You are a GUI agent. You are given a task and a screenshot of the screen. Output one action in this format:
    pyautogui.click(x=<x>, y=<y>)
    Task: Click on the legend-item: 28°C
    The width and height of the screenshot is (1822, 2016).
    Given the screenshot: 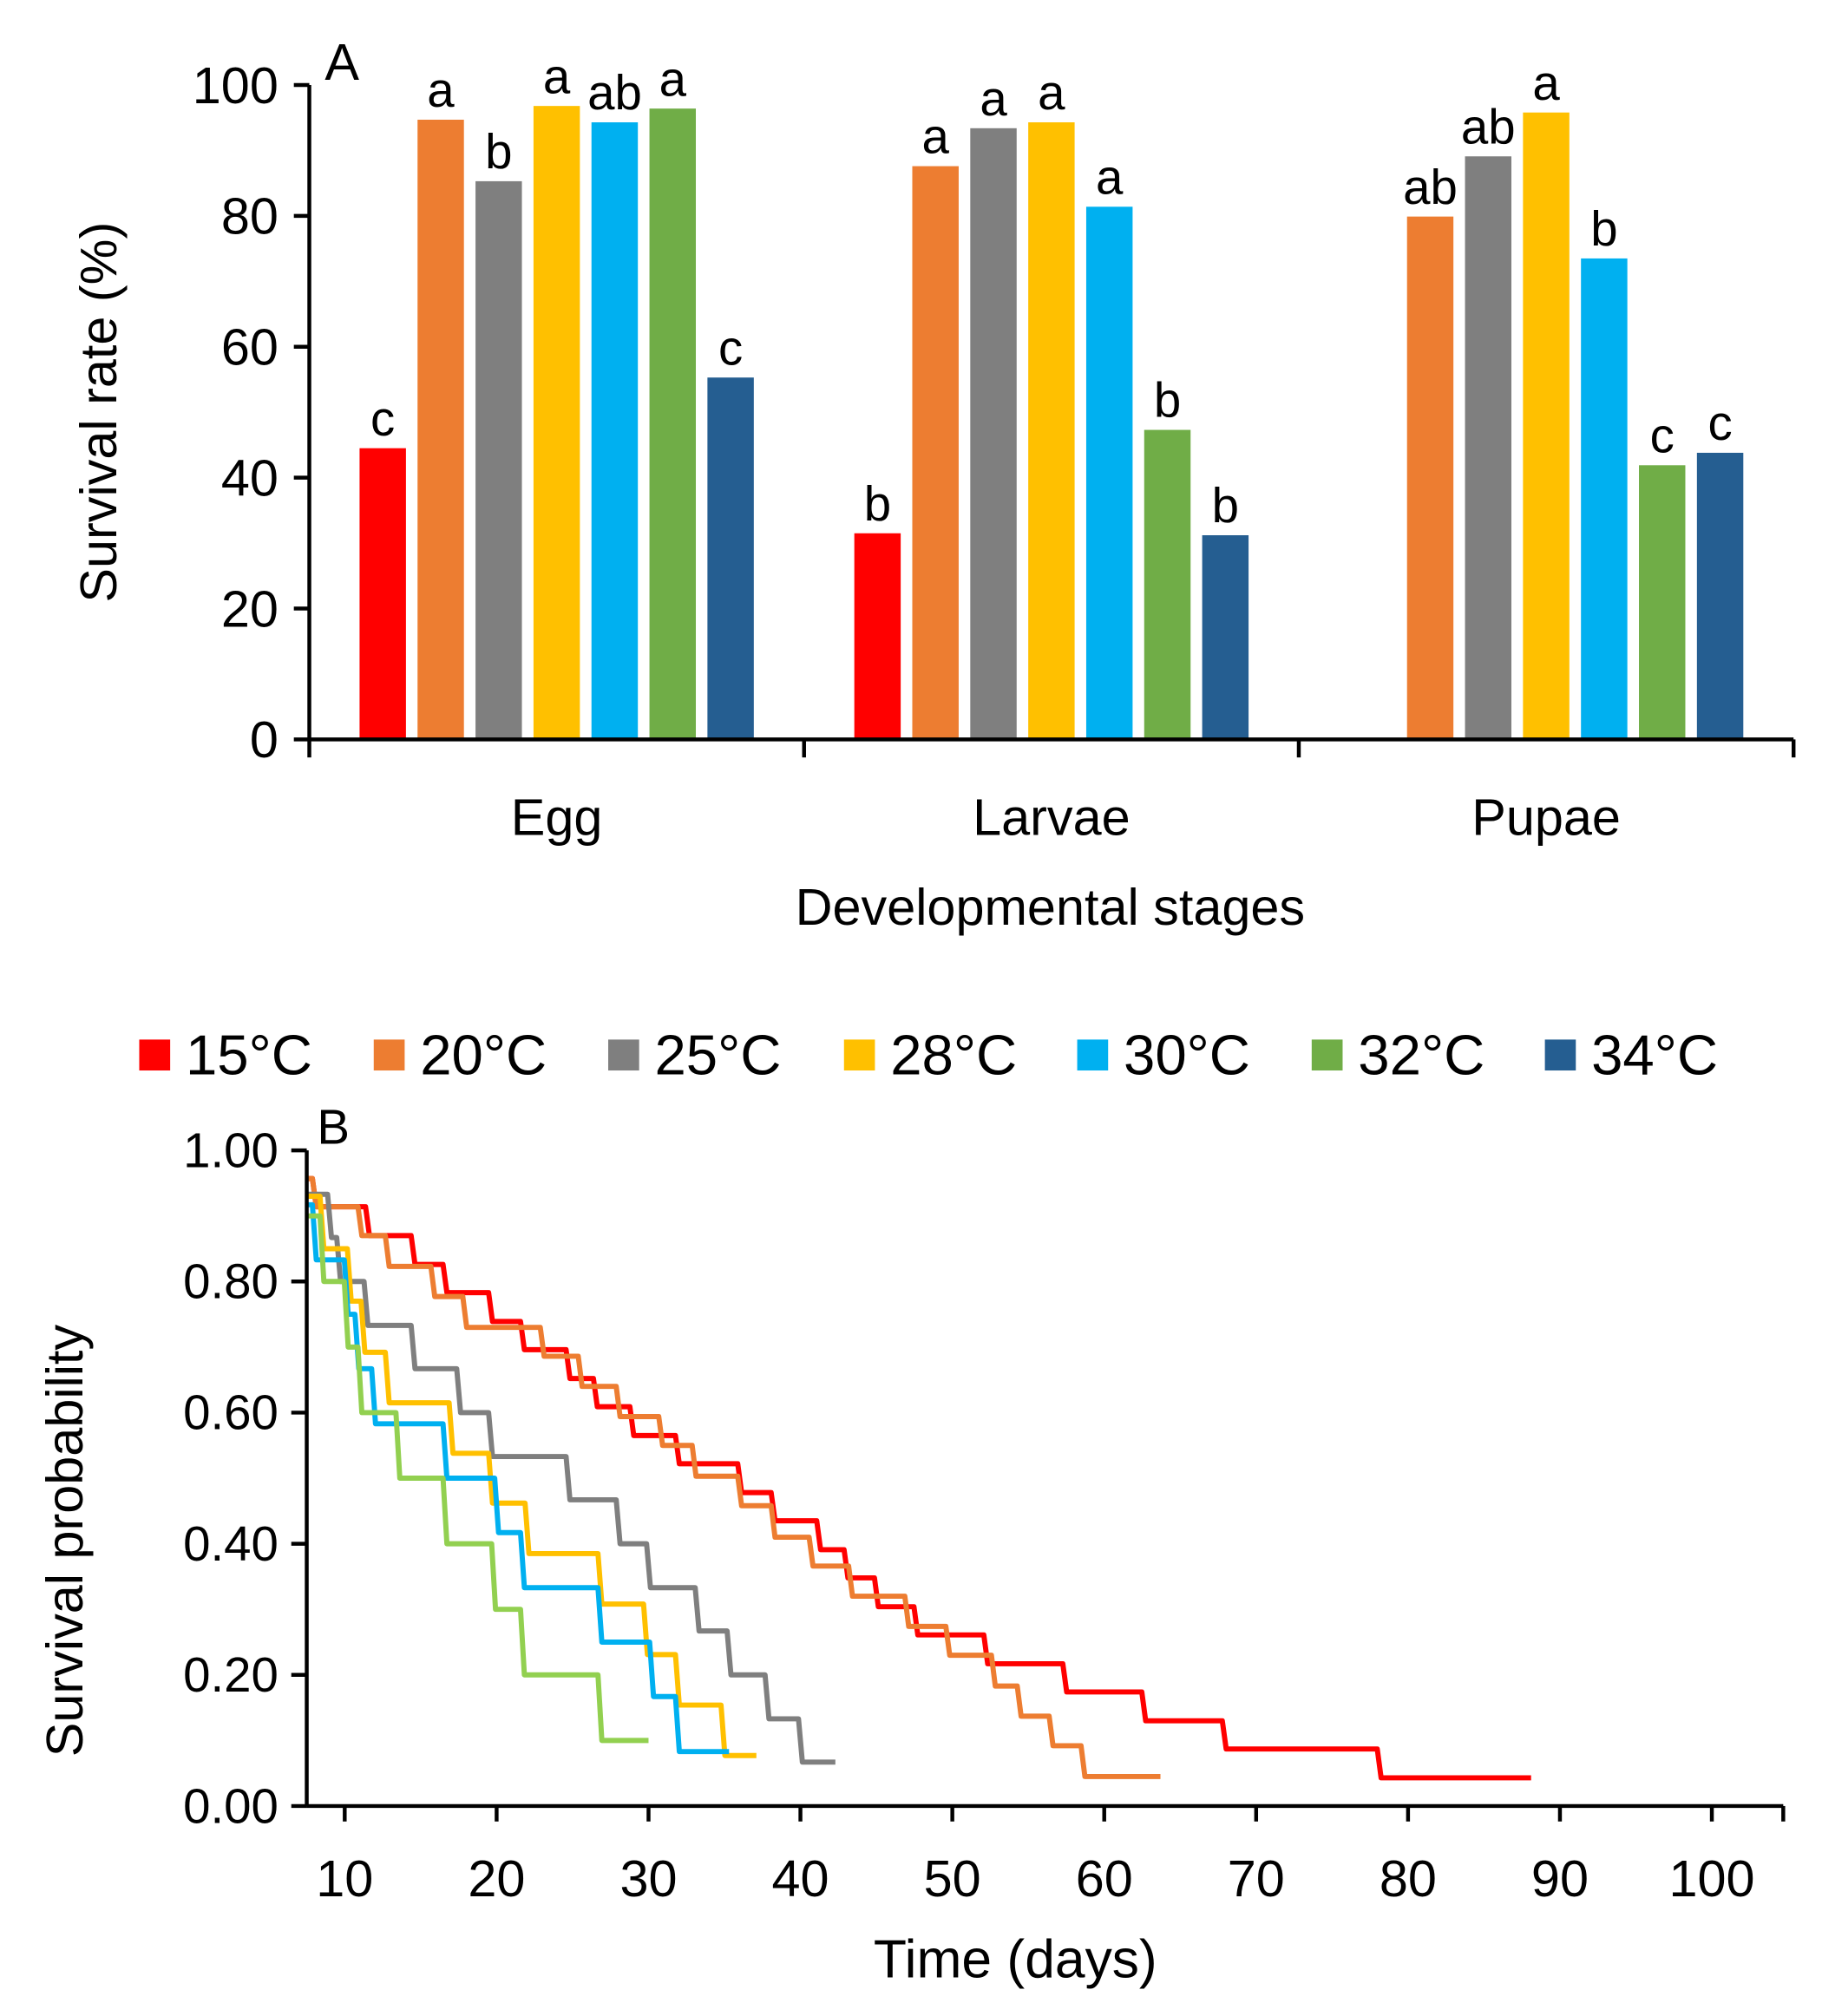 What is the action you would take?
    pyautogui.click(x=930, y=1054)
    